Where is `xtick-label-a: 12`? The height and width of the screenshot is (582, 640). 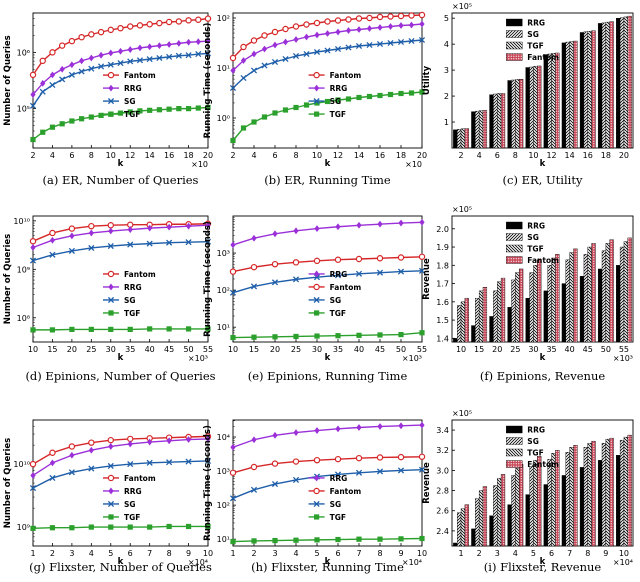
xtick-label-a: 12 is located at coordinates (130, 155).